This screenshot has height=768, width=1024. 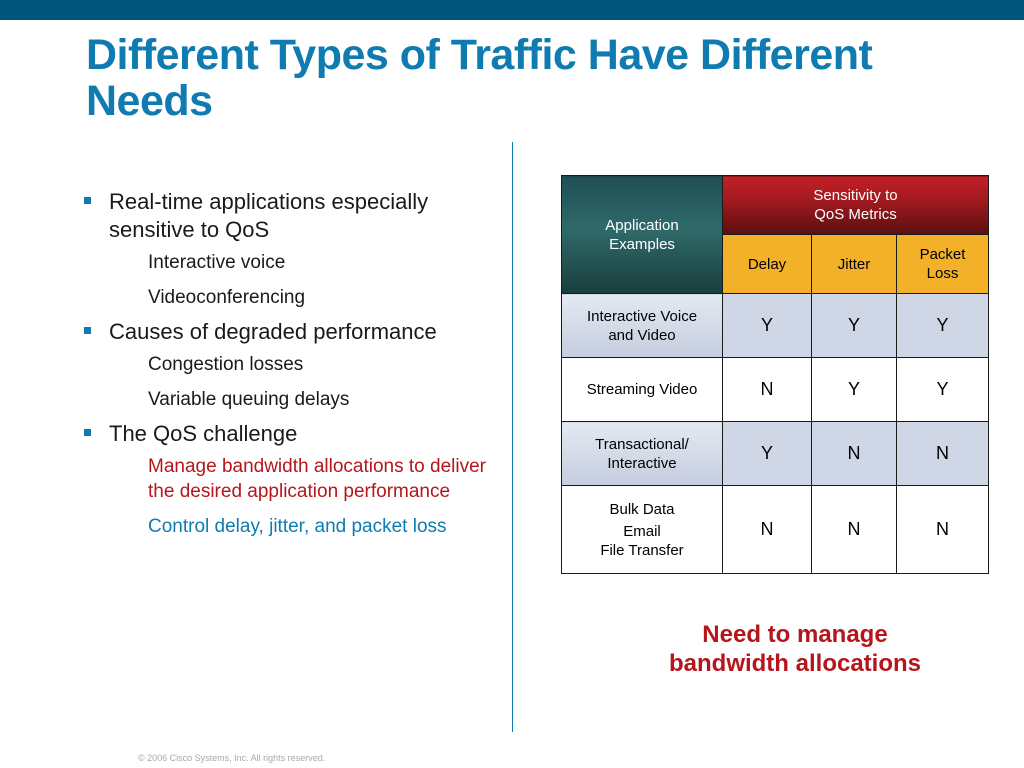 What do you see at coordinates (642, 325) in the screenshot?
I see `row-application: Interactive Voice and Video` at bounding box center [642, 325].